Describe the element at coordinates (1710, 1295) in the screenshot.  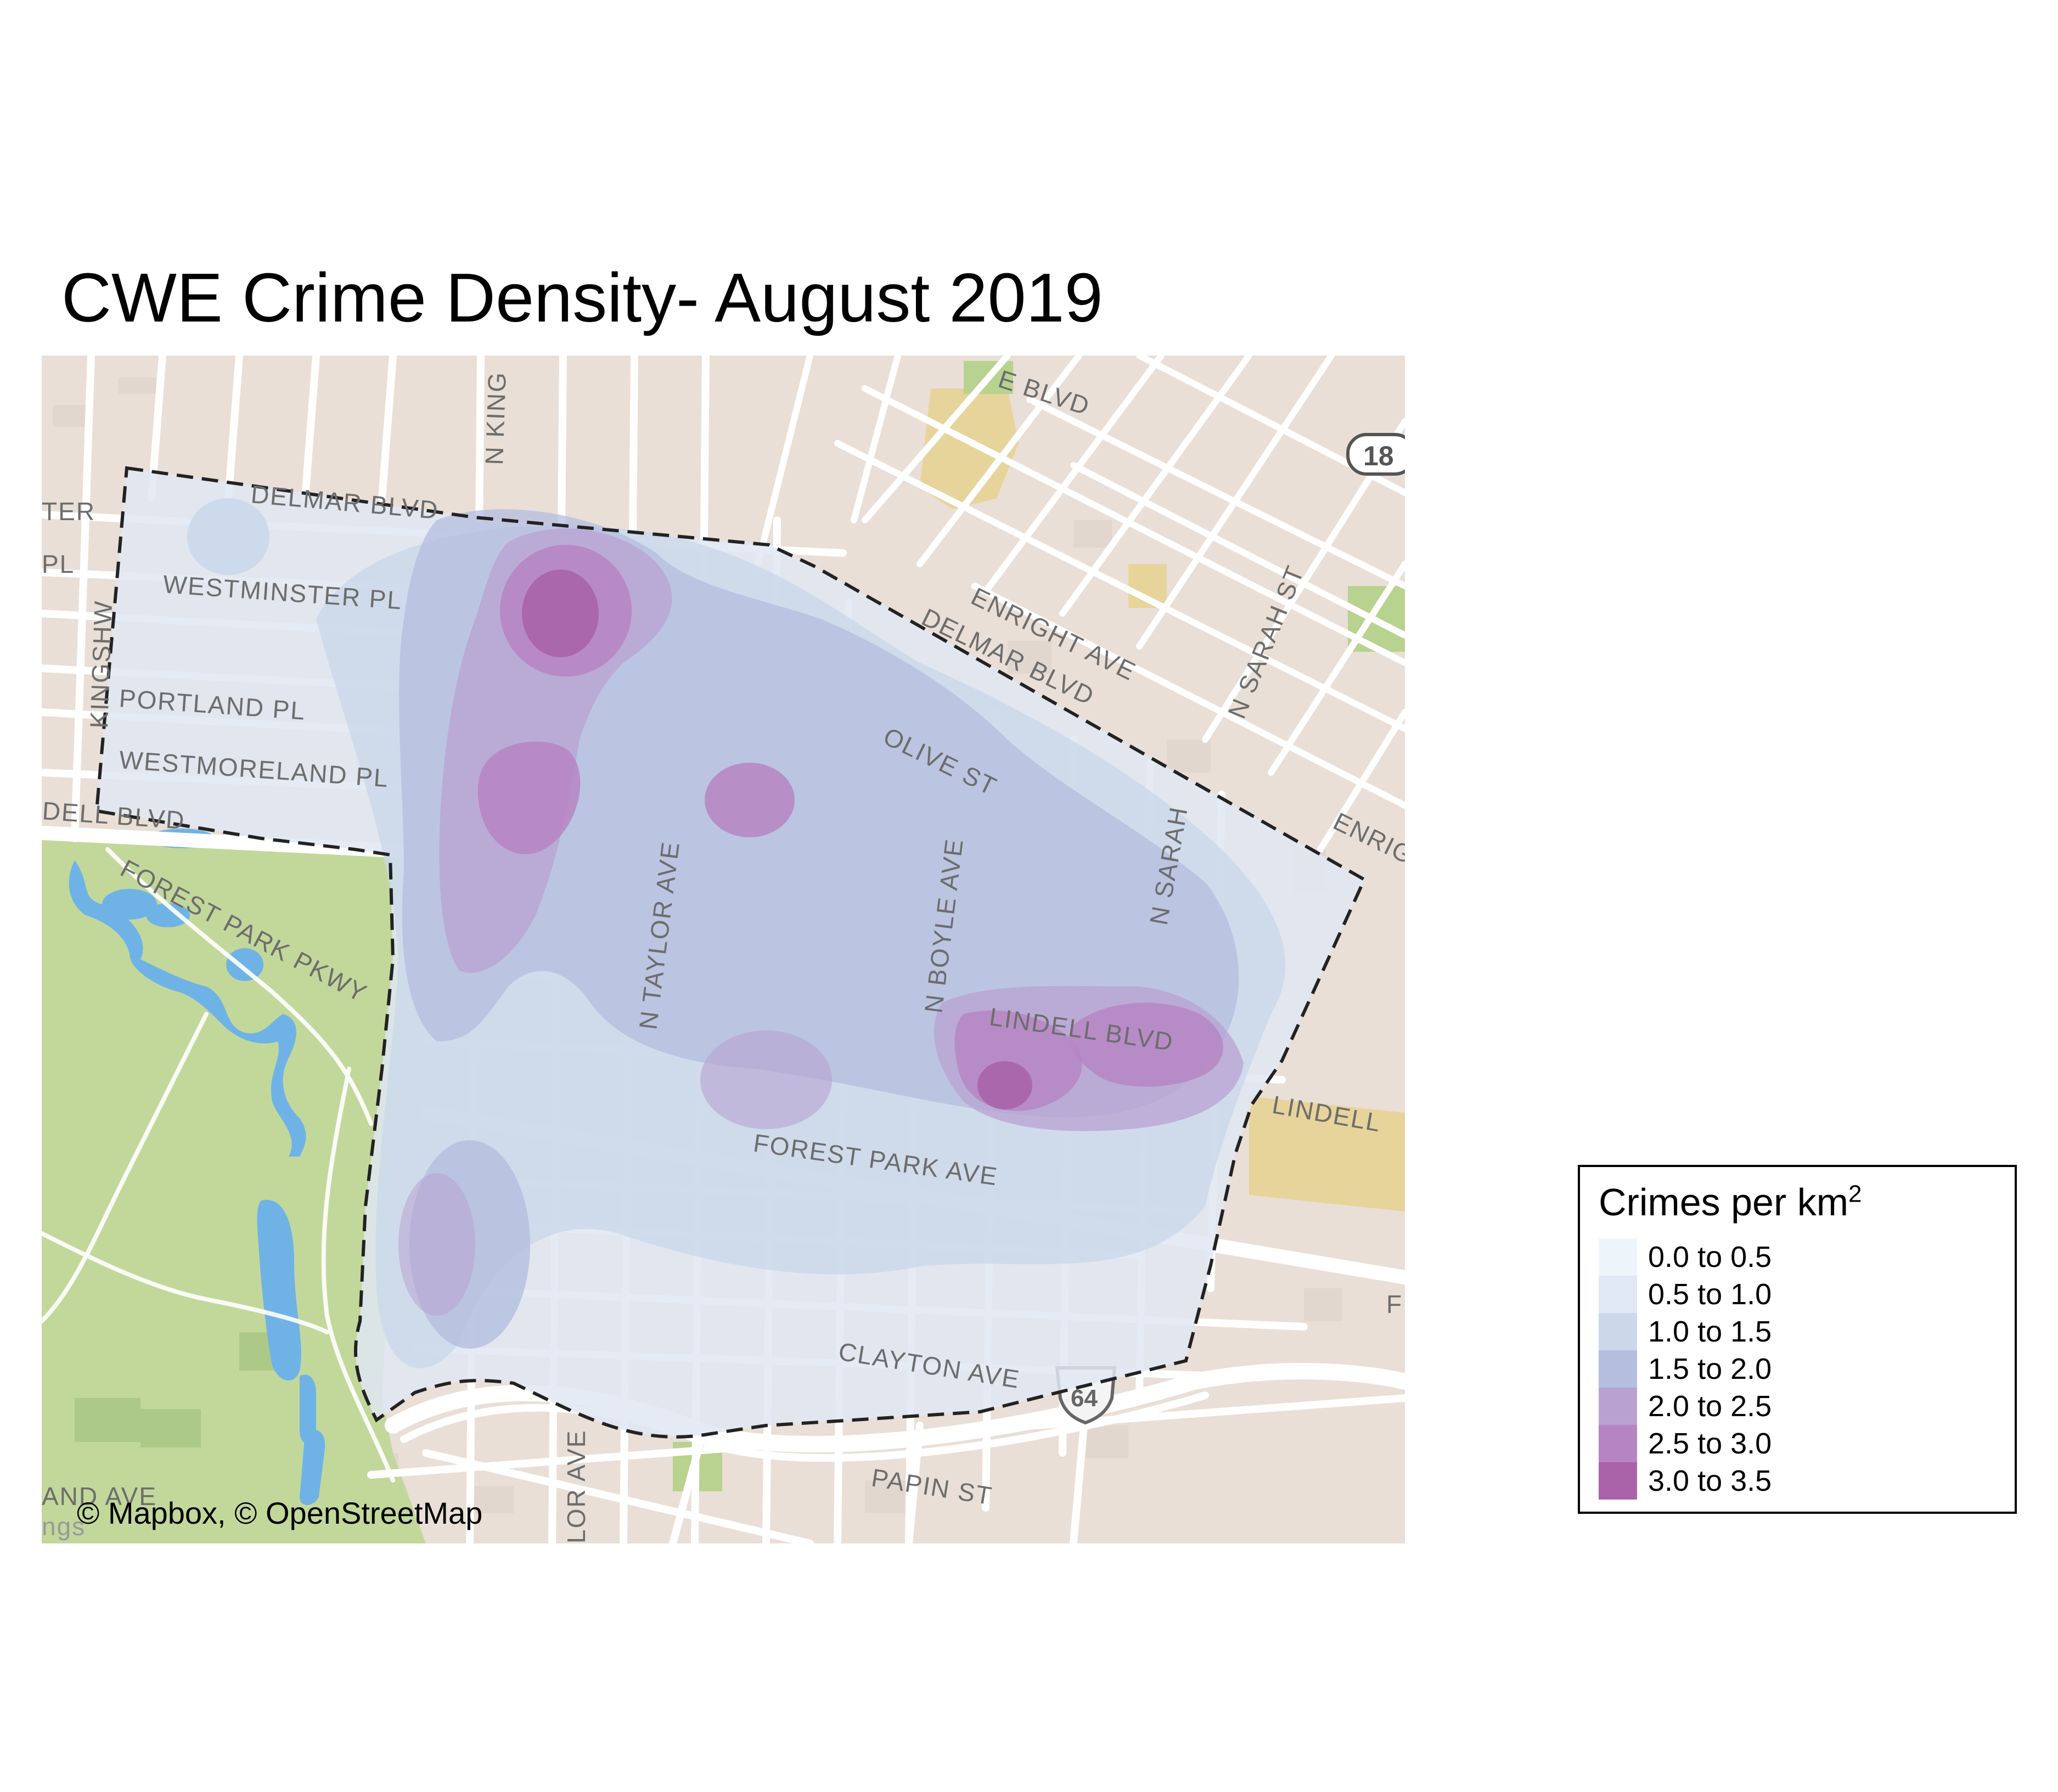
I see `legend-label: 0.5 to 1.0` at that location.